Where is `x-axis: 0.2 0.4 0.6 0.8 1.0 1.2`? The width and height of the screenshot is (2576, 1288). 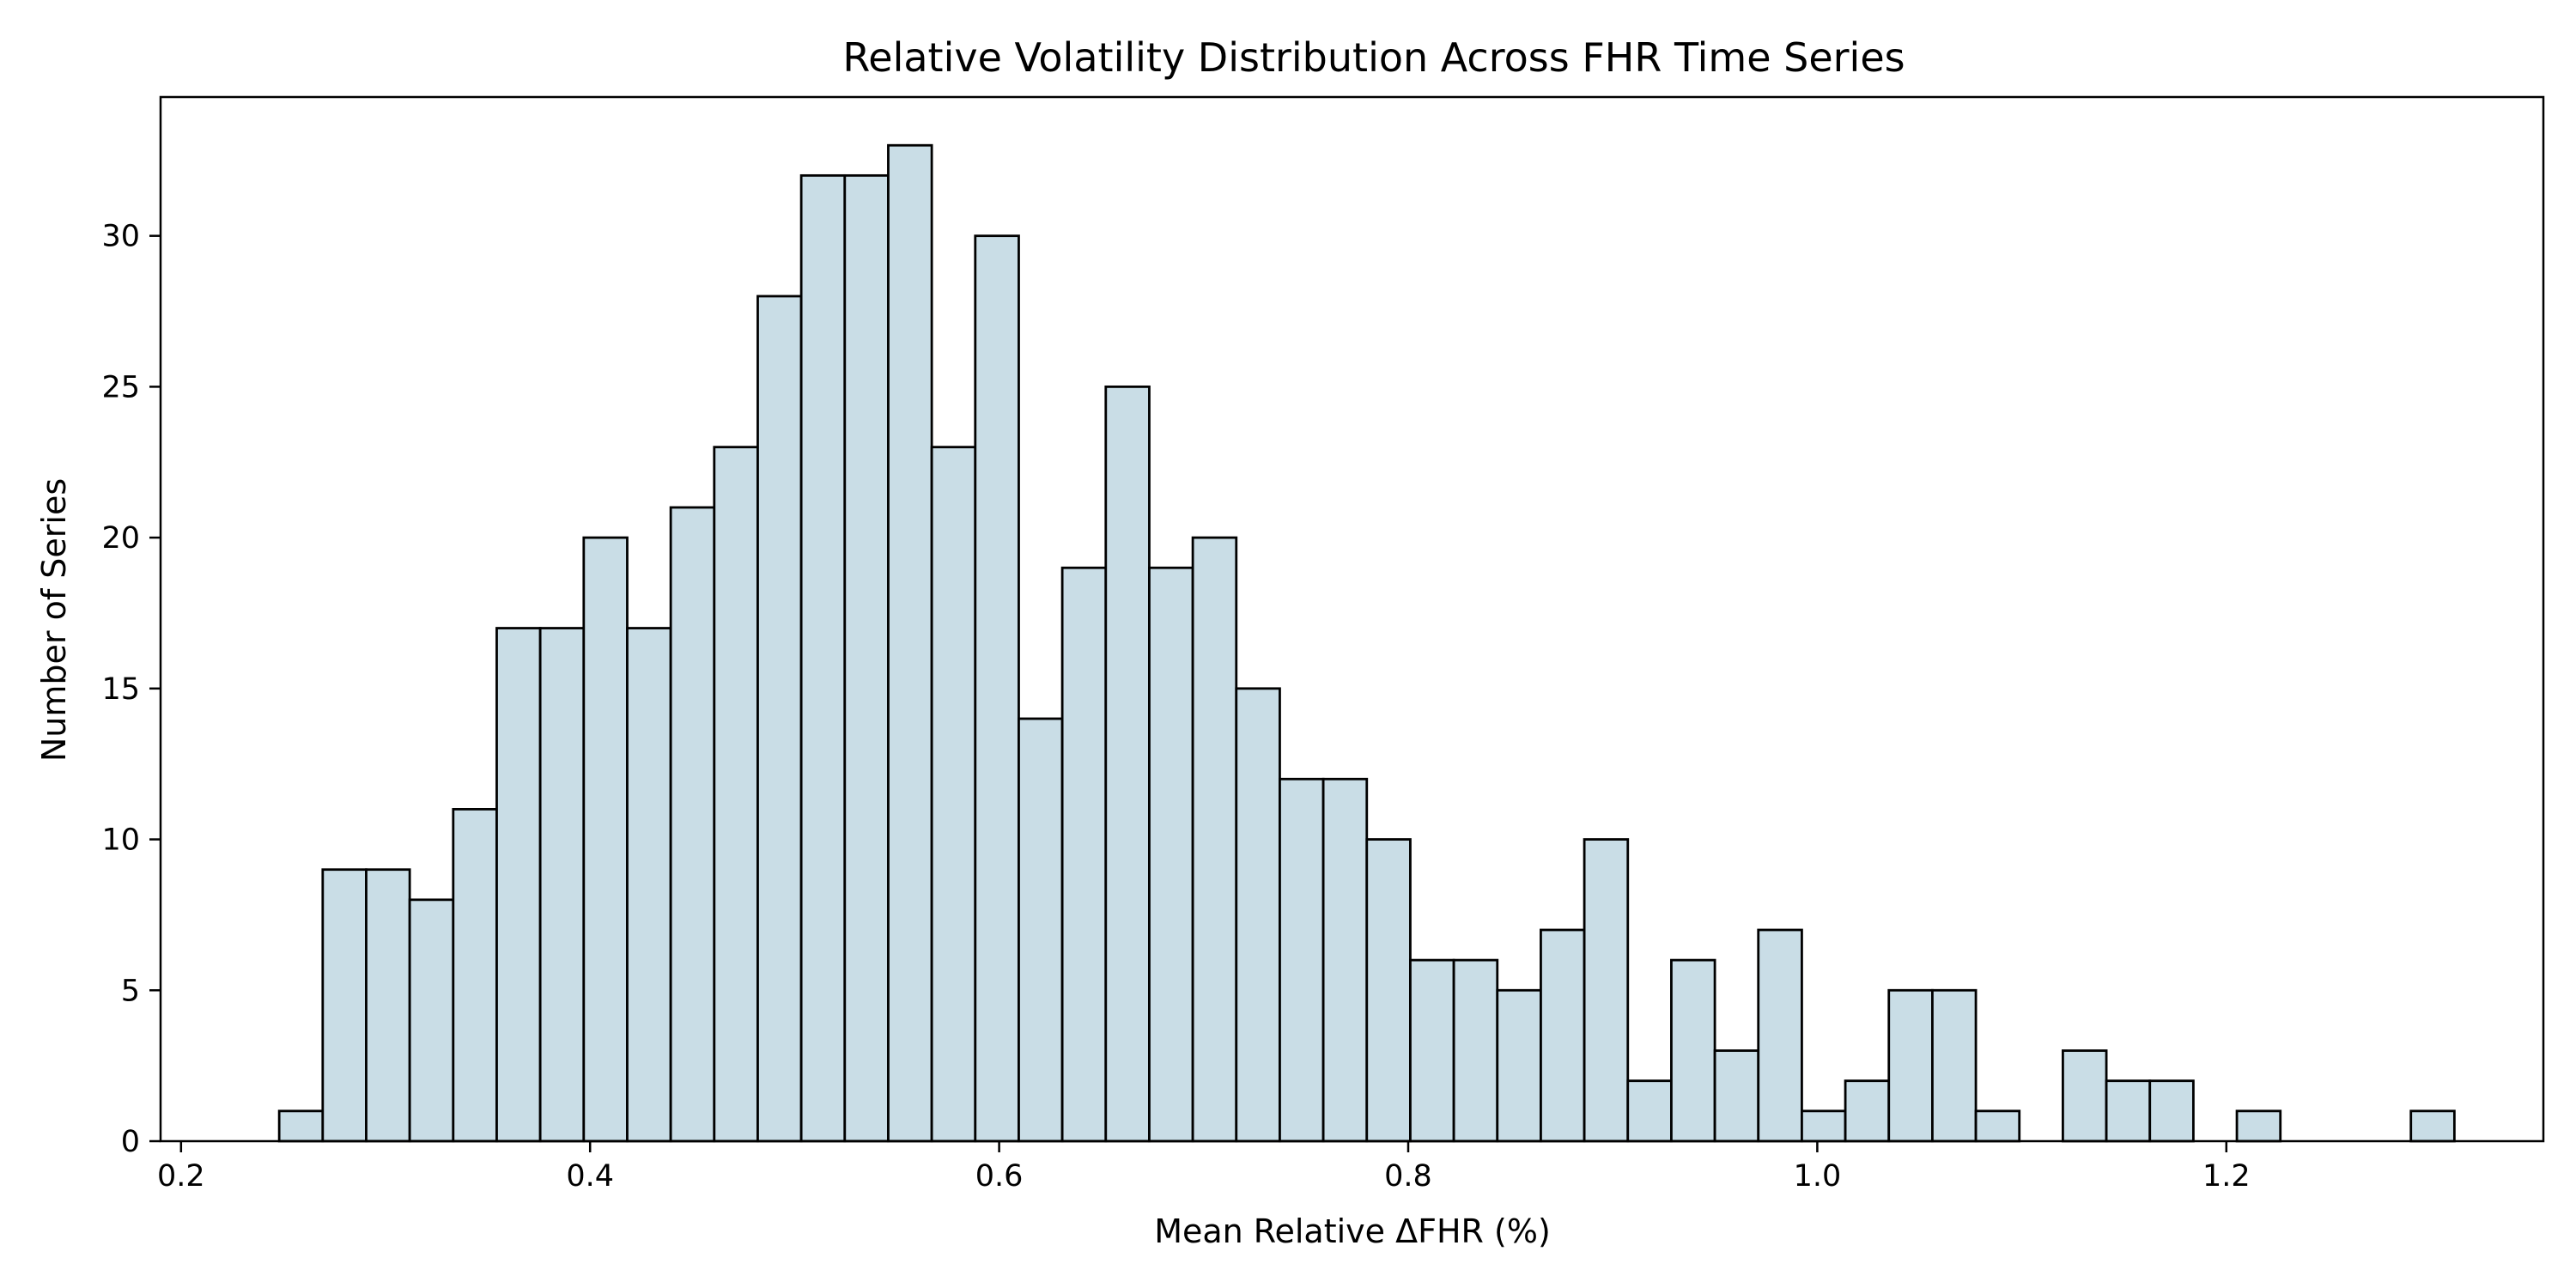
x-axis: 0.2 0.4 0.6 0.8 1.0 1.2 is located at coordinates (1204, 1167).